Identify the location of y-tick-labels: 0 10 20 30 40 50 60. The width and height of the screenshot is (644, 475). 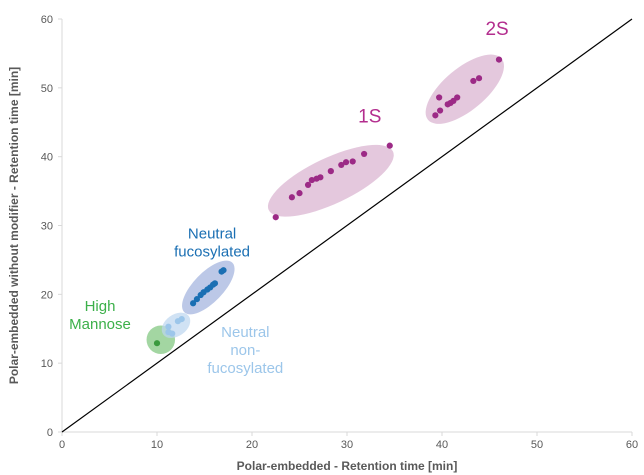
(47, 226).